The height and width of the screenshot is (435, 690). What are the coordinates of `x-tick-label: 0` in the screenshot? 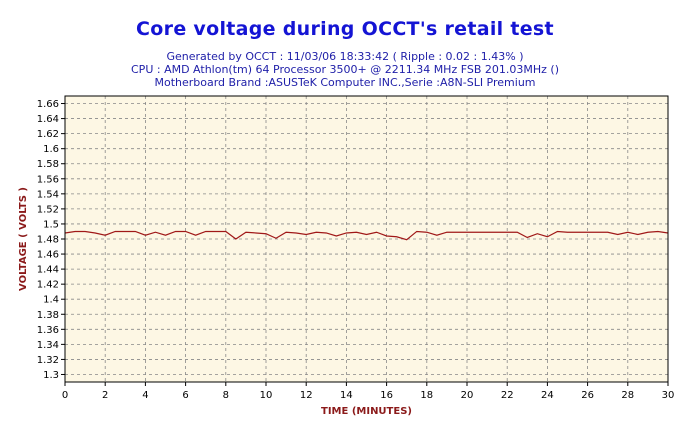 It's located at (65, 395).